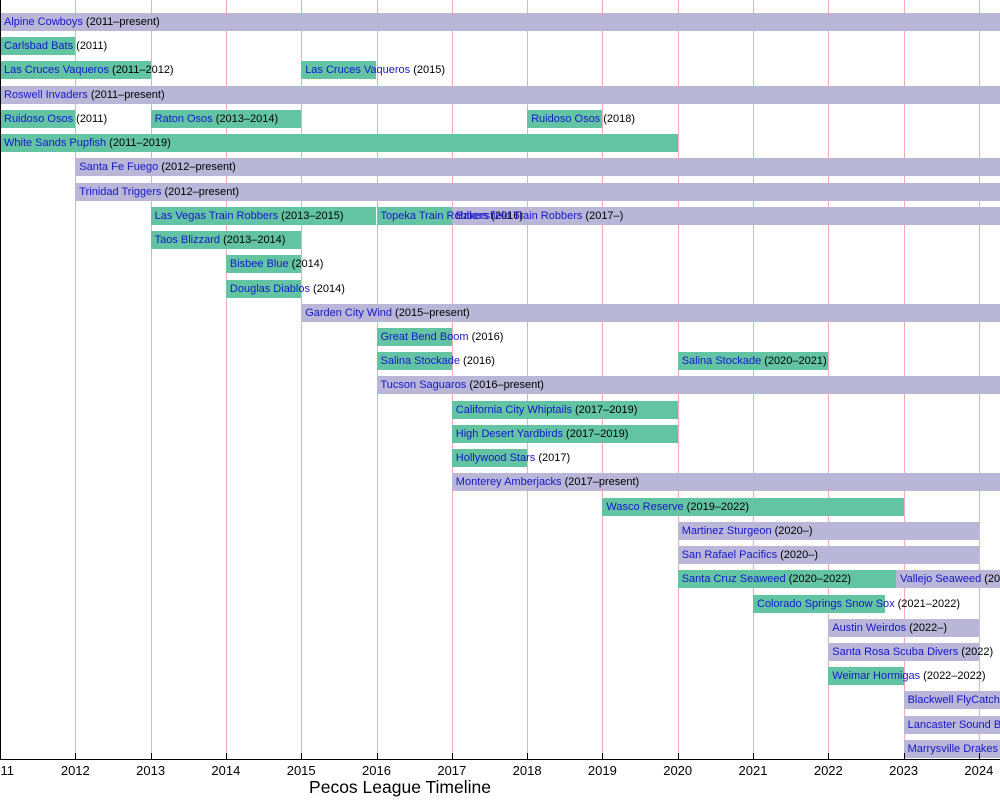 This screenshot has height=805, width=1000. Describe the element at coordinates (151, 770) in the screenshot. I see `year-label: 2013` at that location.